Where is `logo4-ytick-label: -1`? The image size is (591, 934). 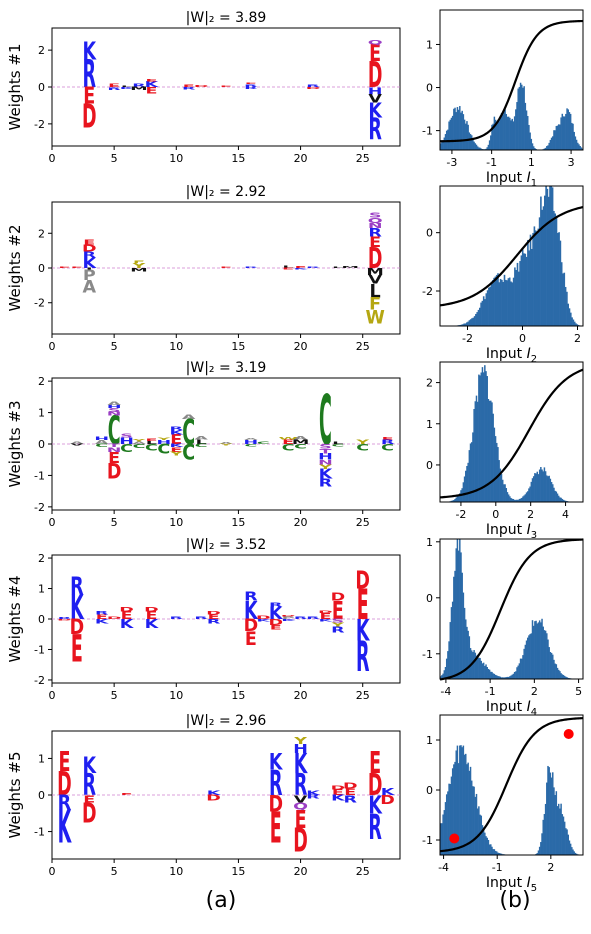
logo4-ytick-label: -1 is located at coordinates (39, 649).